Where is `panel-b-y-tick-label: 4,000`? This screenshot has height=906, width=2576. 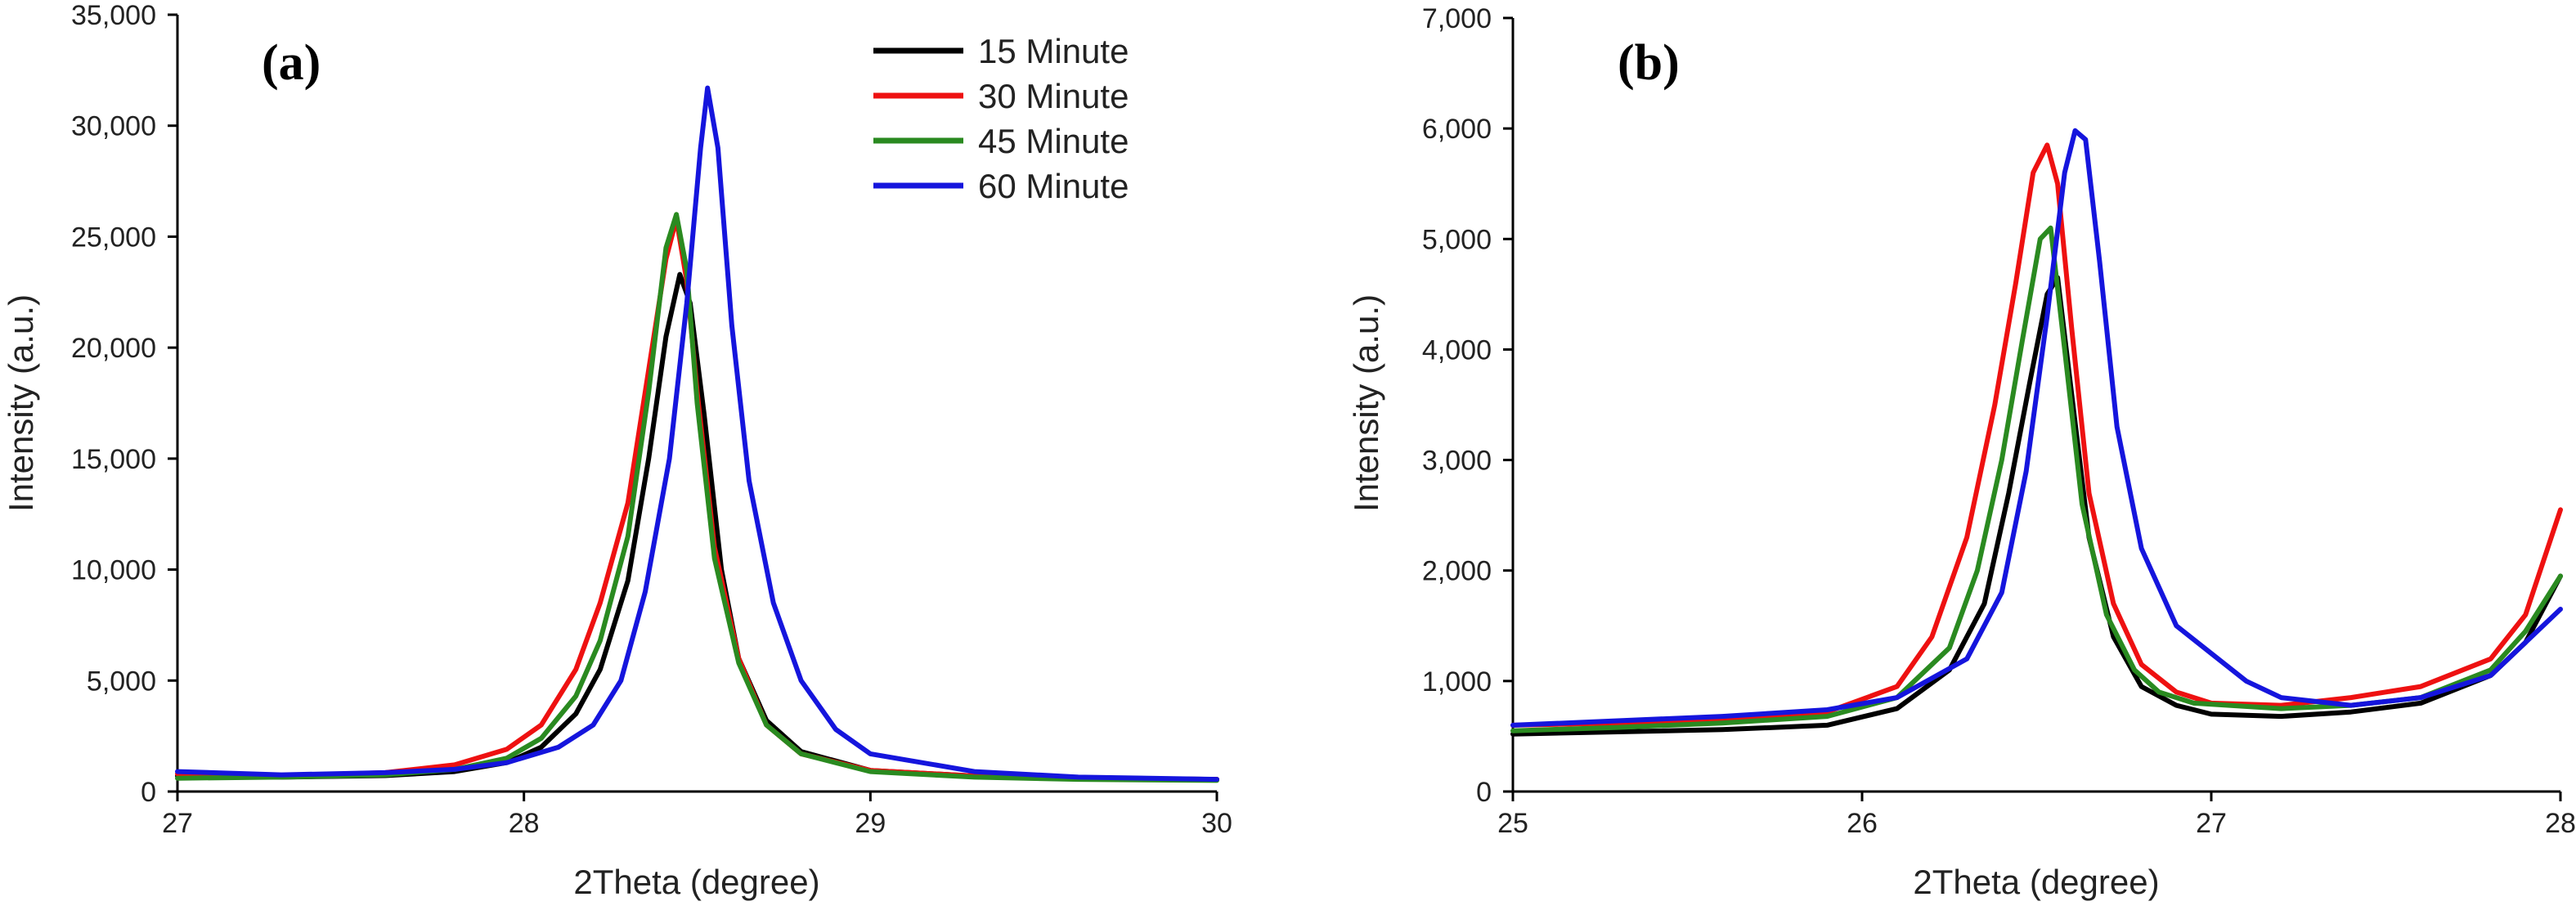
panel-b-y-tick-label: 4,000 is located at coordinates (1457, 350).